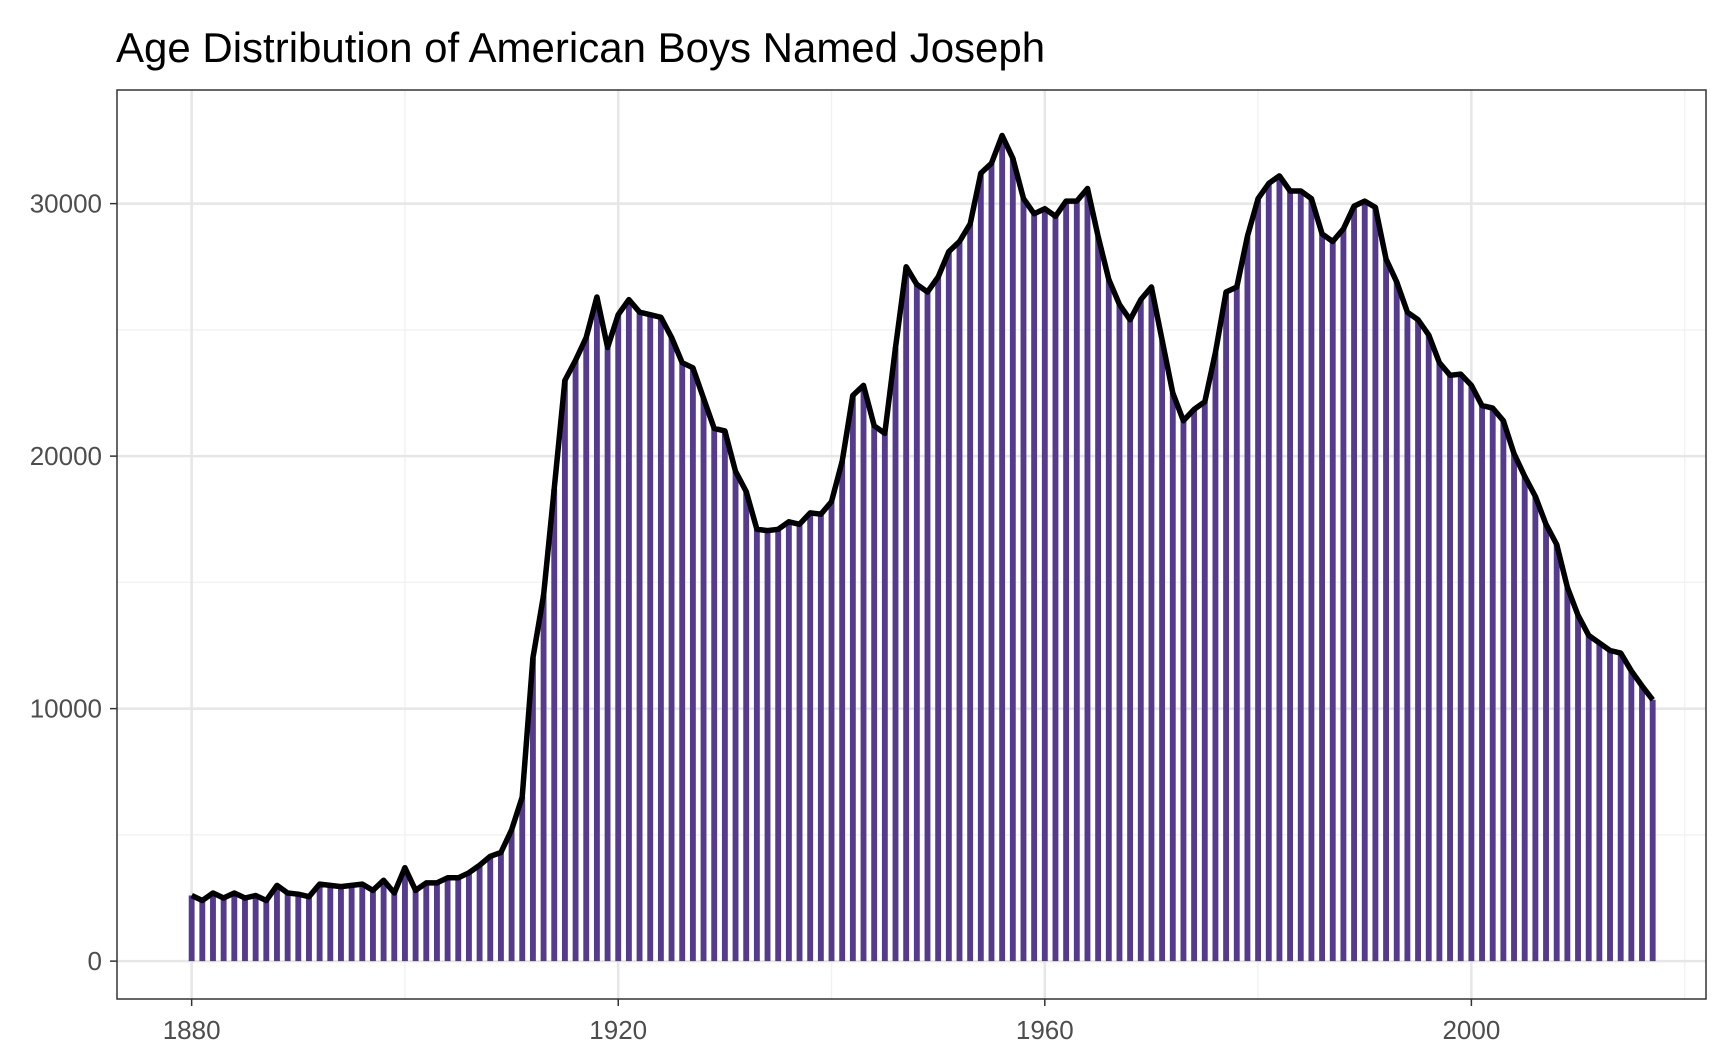 The height and width of the screenshot is (1054, 1724). I want to click on y-axis: 0 10000 20000 30000, so click(73, 582).